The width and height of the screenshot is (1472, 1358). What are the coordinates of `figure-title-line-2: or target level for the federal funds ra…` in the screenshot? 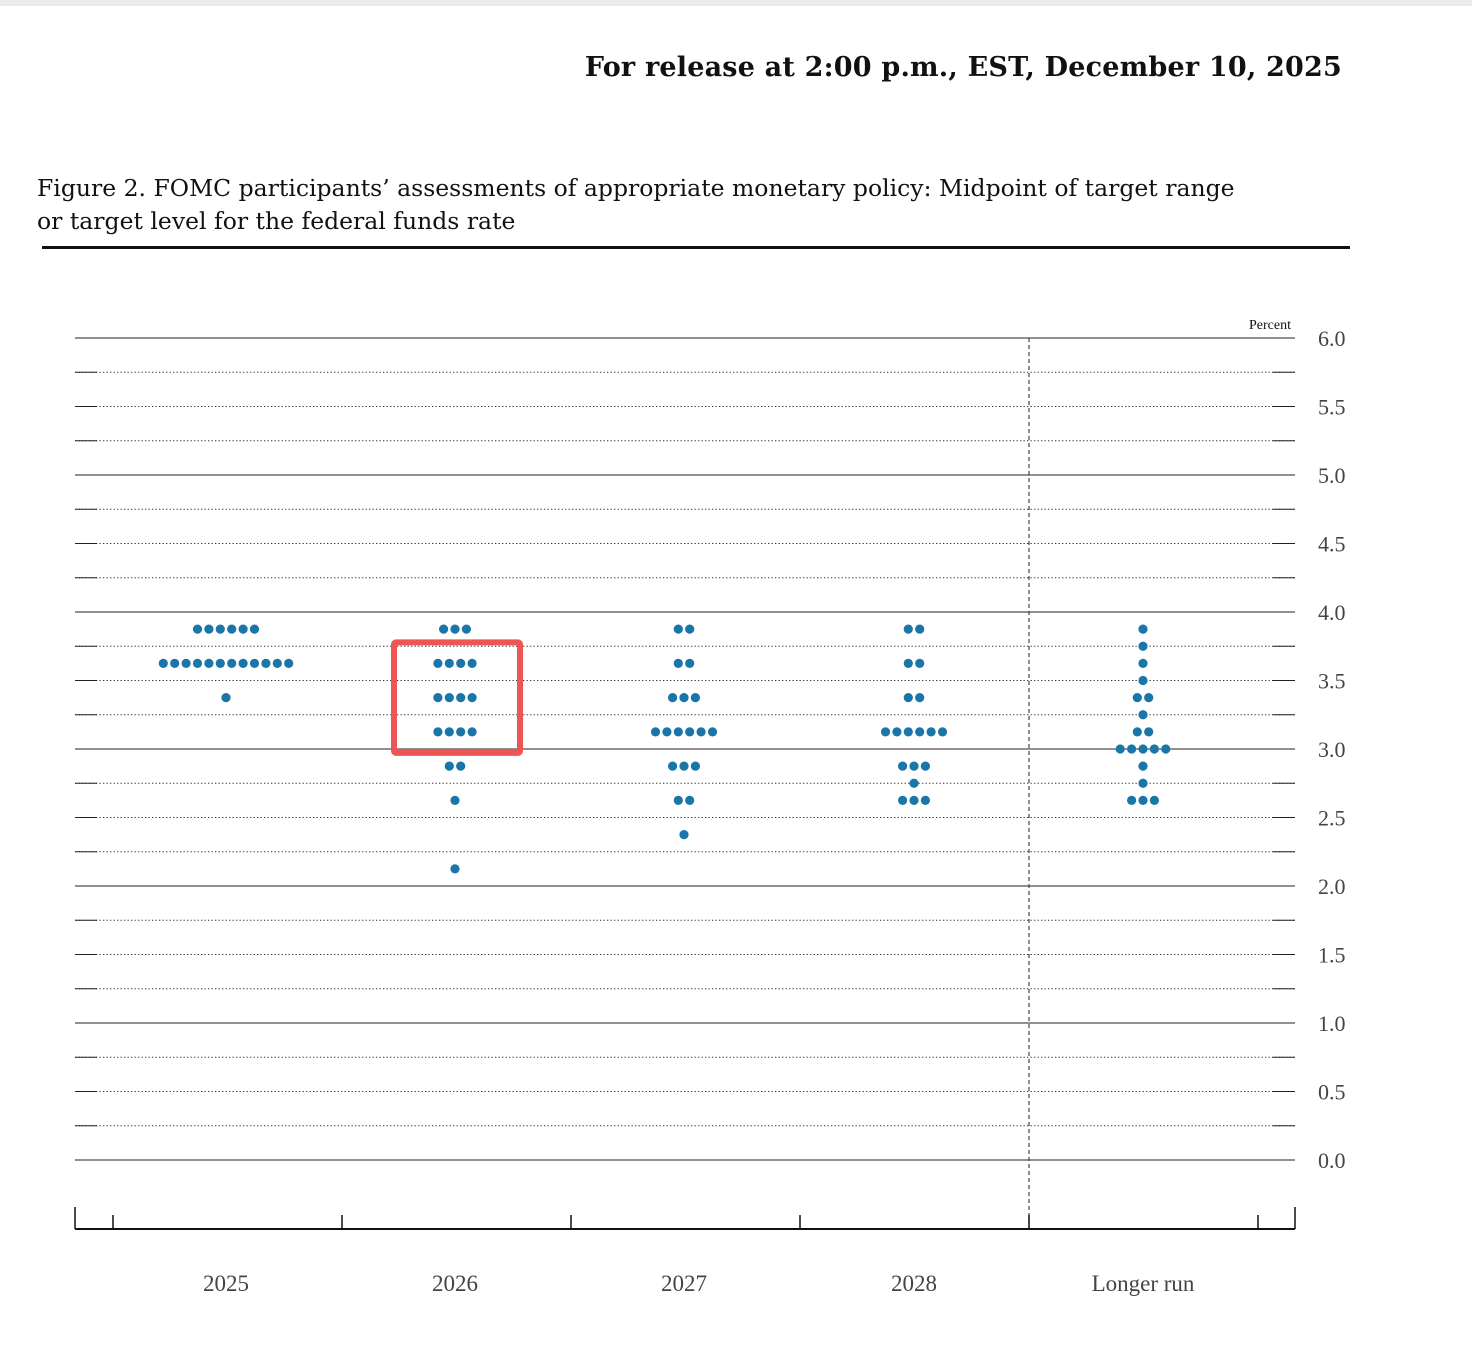 It's located at (276, 221).